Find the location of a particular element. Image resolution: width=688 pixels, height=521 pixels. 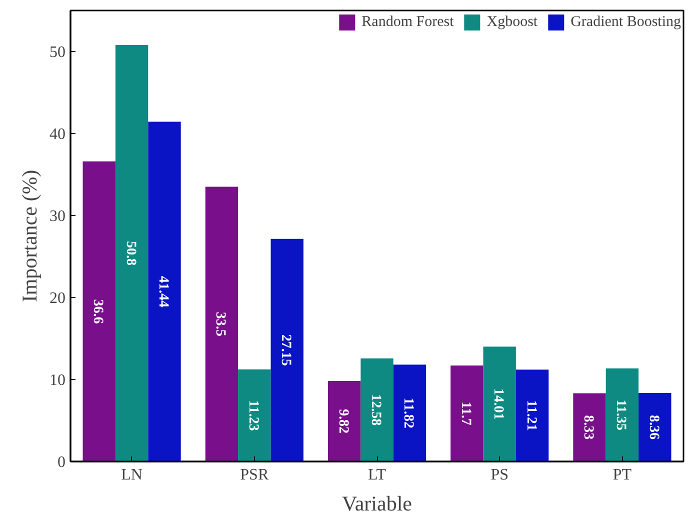

data-label: 14.01 is located at coordinates (498, 404).